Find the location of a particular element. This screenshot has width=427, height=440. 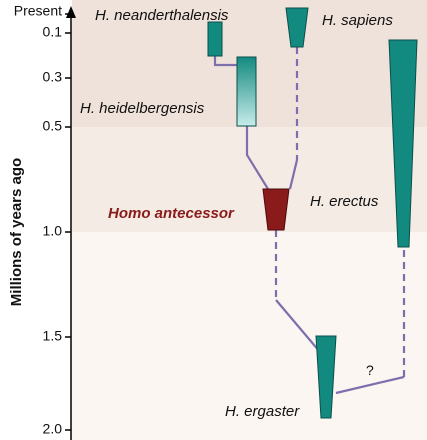

species-label: H. heidelbergensis is located at coordinates (142, 108).